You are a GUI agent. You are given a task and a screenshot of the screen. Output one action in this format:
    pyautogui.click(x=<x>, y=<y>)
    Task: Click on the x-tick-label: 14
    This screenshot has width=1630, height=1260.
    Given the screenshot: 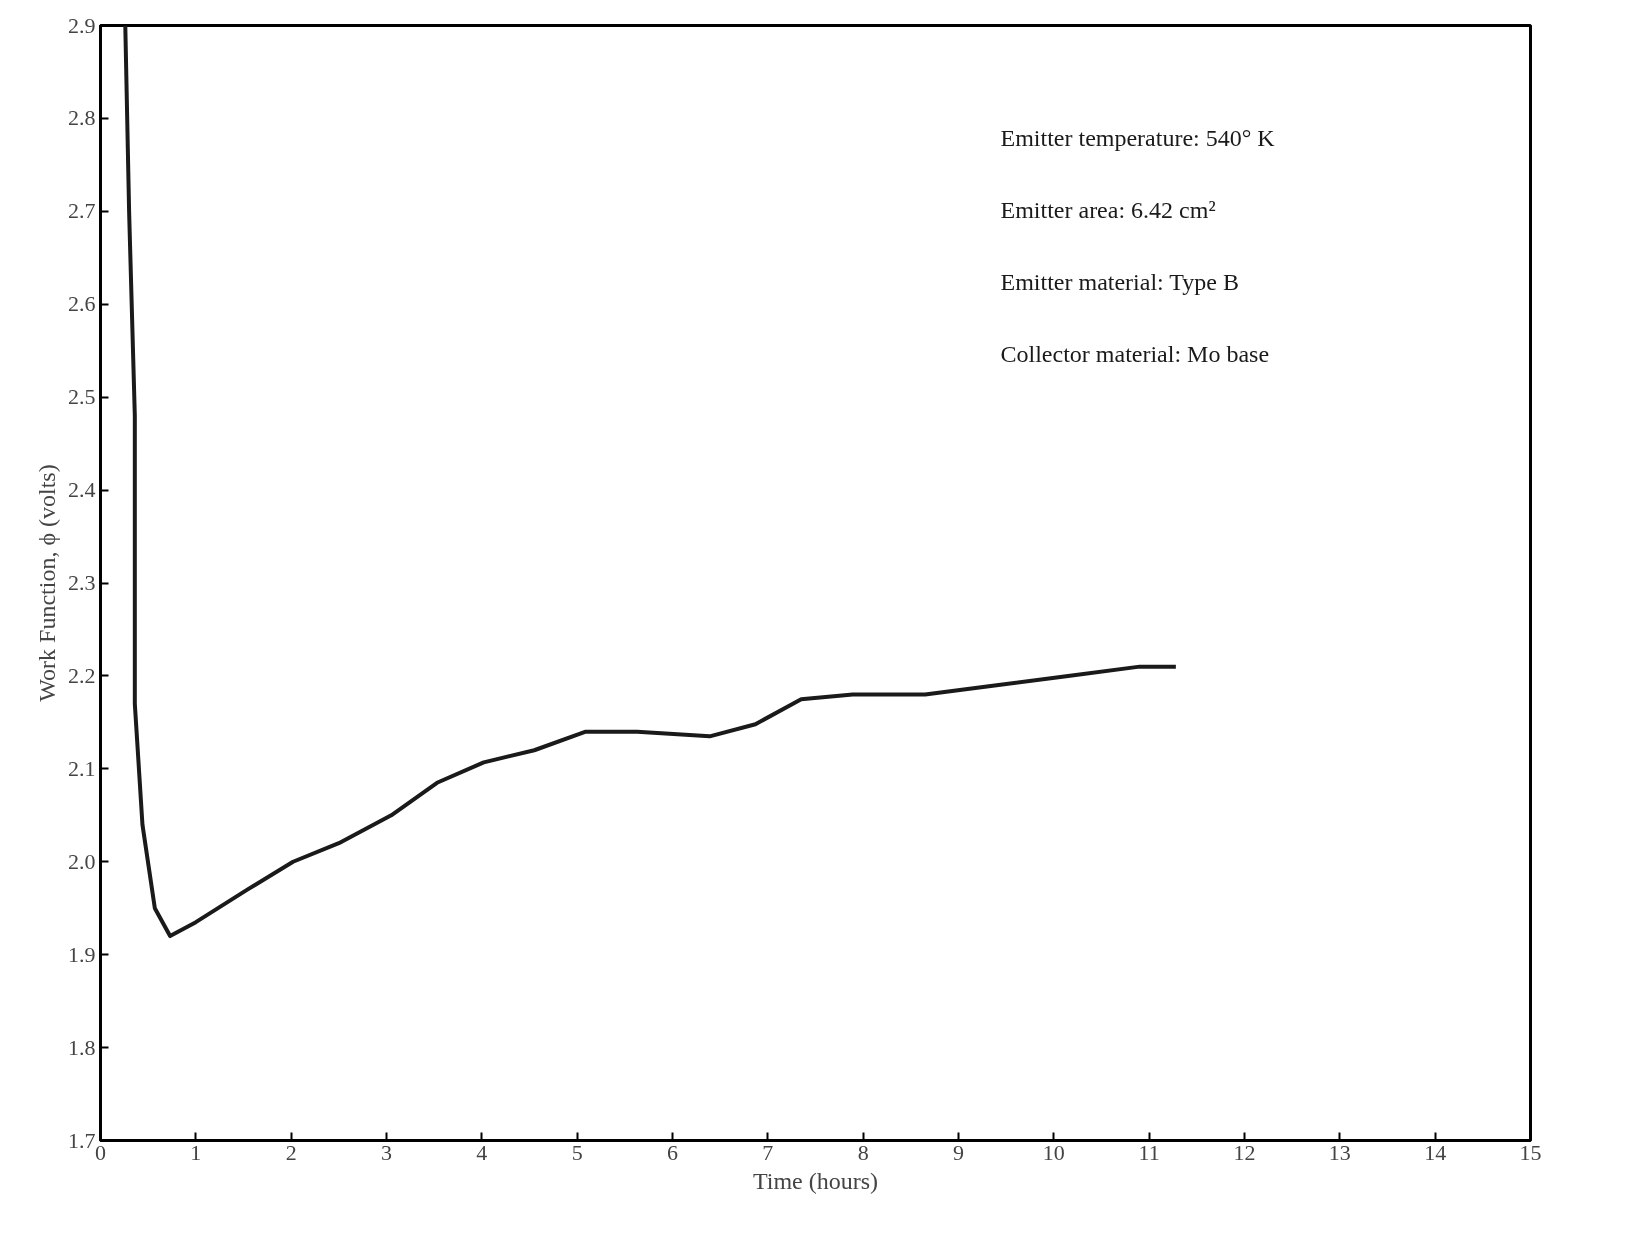 What is the action you would take?
    pyautogui.click(x=1435, y=1152)
    